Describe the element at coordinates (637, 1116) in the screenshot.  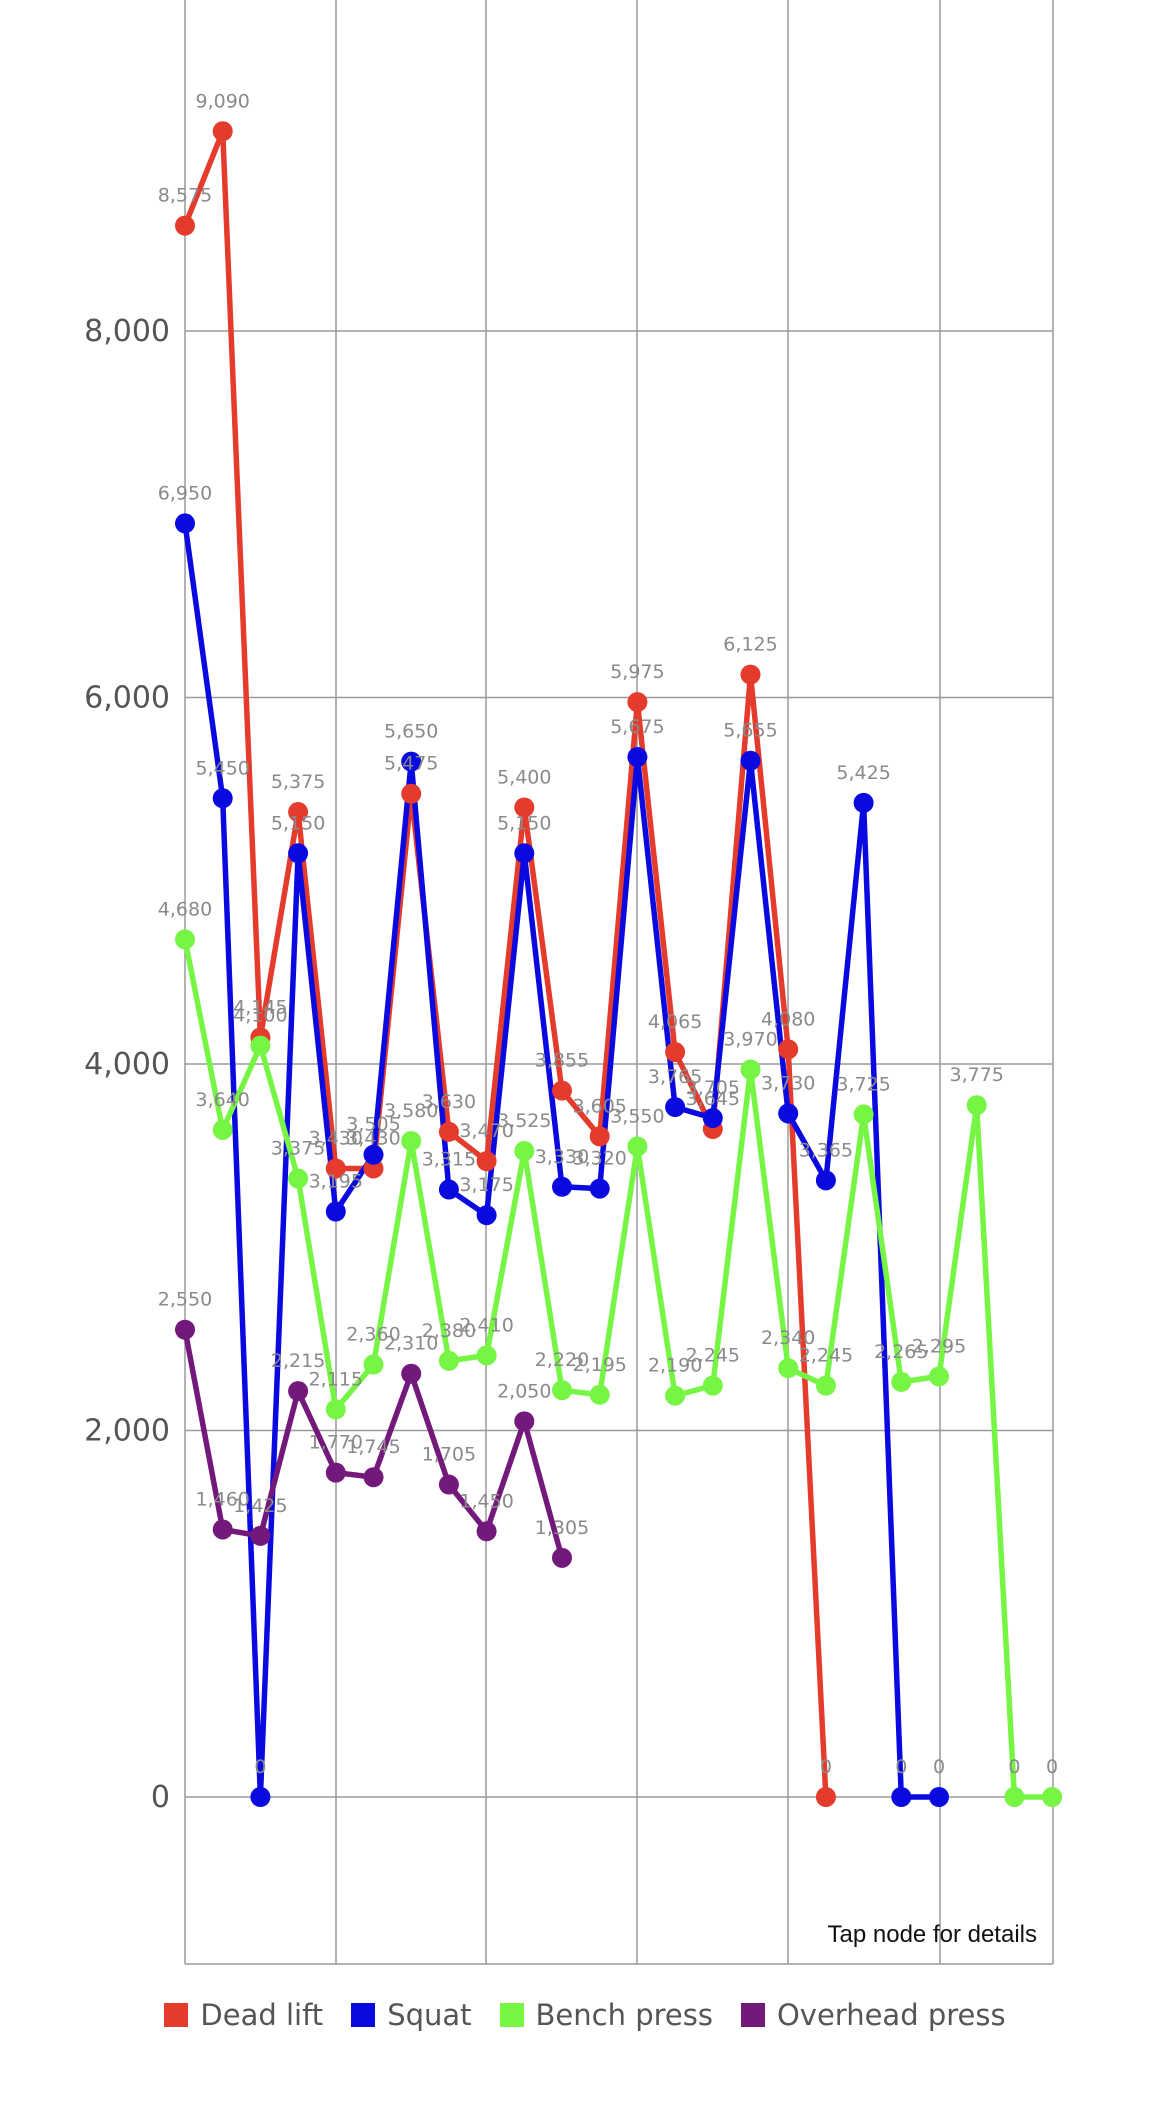
I see `data-label-bench-press: 3,550` at that location.